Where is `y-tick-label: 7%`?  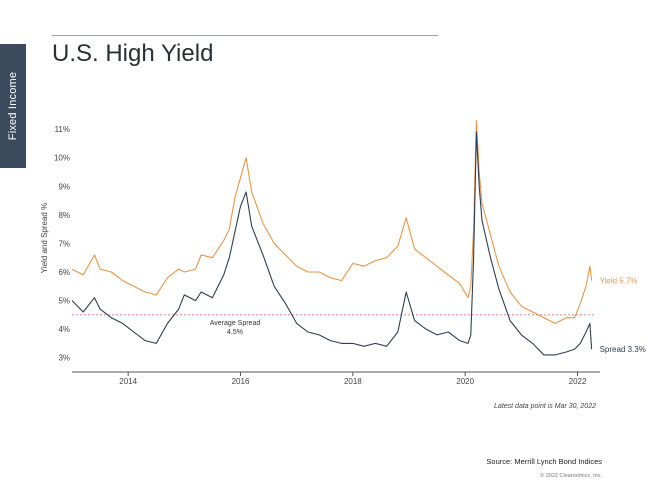 y-tick-label: 7% is located at coordinates (64, 243).